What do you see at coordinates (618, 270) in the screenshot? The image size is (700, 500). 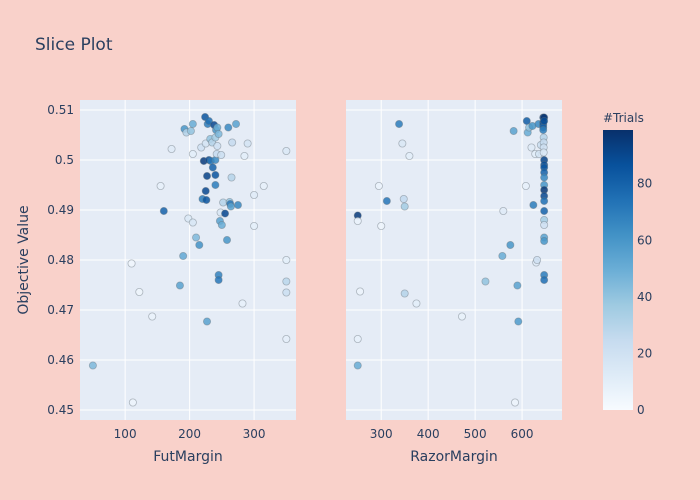 I see `colorbar-gradient` at bounding box center [618, 270].